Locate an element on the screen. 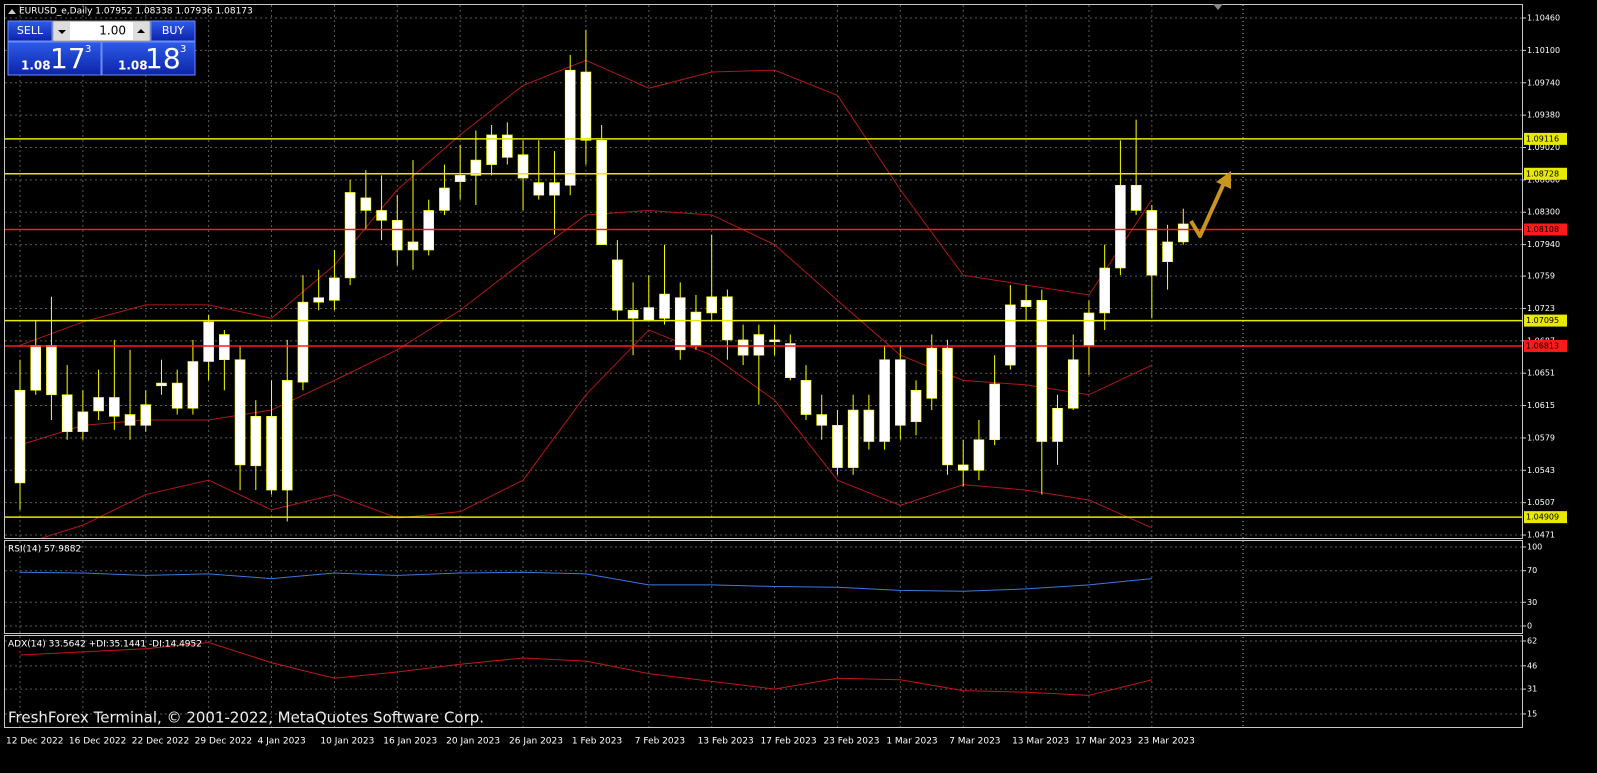  y-tick-label: 0 is located at coordinates (1529, 625).